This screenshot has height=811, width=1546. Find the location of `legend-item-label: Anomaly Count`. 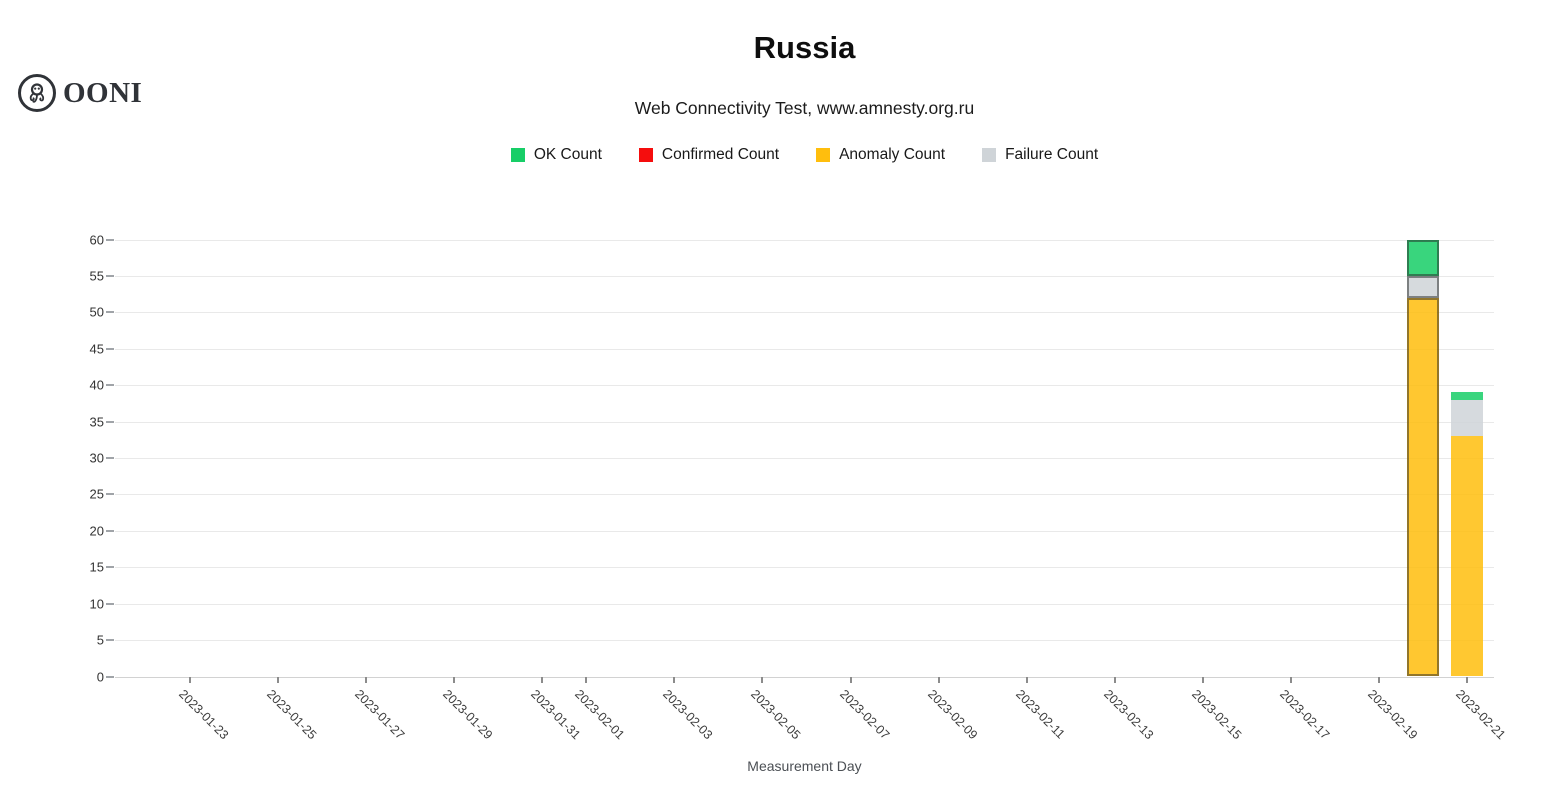

legend-item-label: Anomaly Count is located at coordinates (892, 154).